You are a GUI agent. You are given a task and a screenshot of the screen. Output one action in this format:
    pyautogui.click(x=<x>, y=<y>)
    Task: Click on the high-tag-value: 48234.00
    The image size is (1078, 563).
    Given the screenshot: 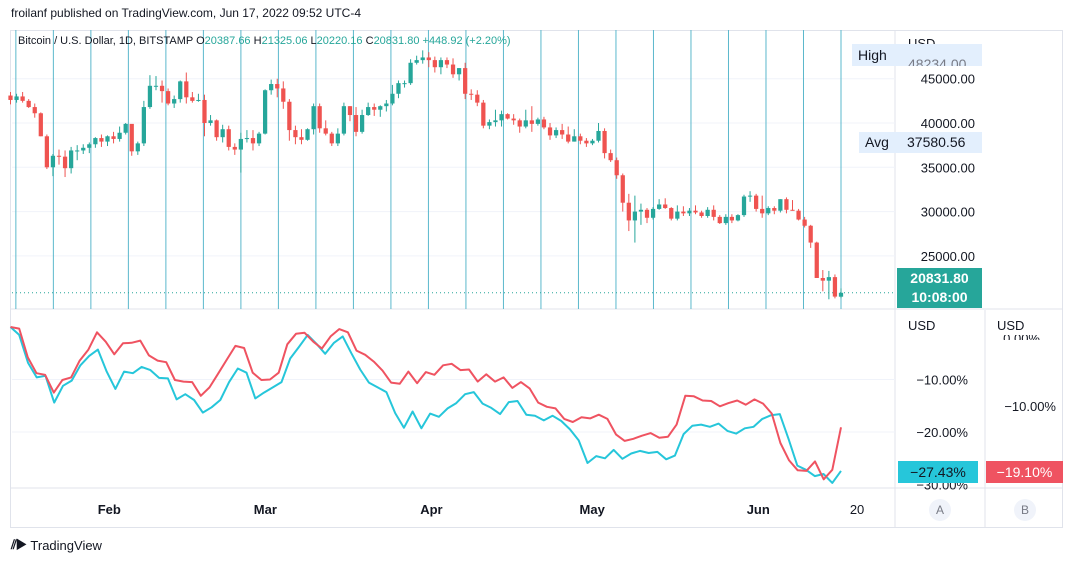 What is the action you would take?
    pyautogui.click(x=937, y=61)
    